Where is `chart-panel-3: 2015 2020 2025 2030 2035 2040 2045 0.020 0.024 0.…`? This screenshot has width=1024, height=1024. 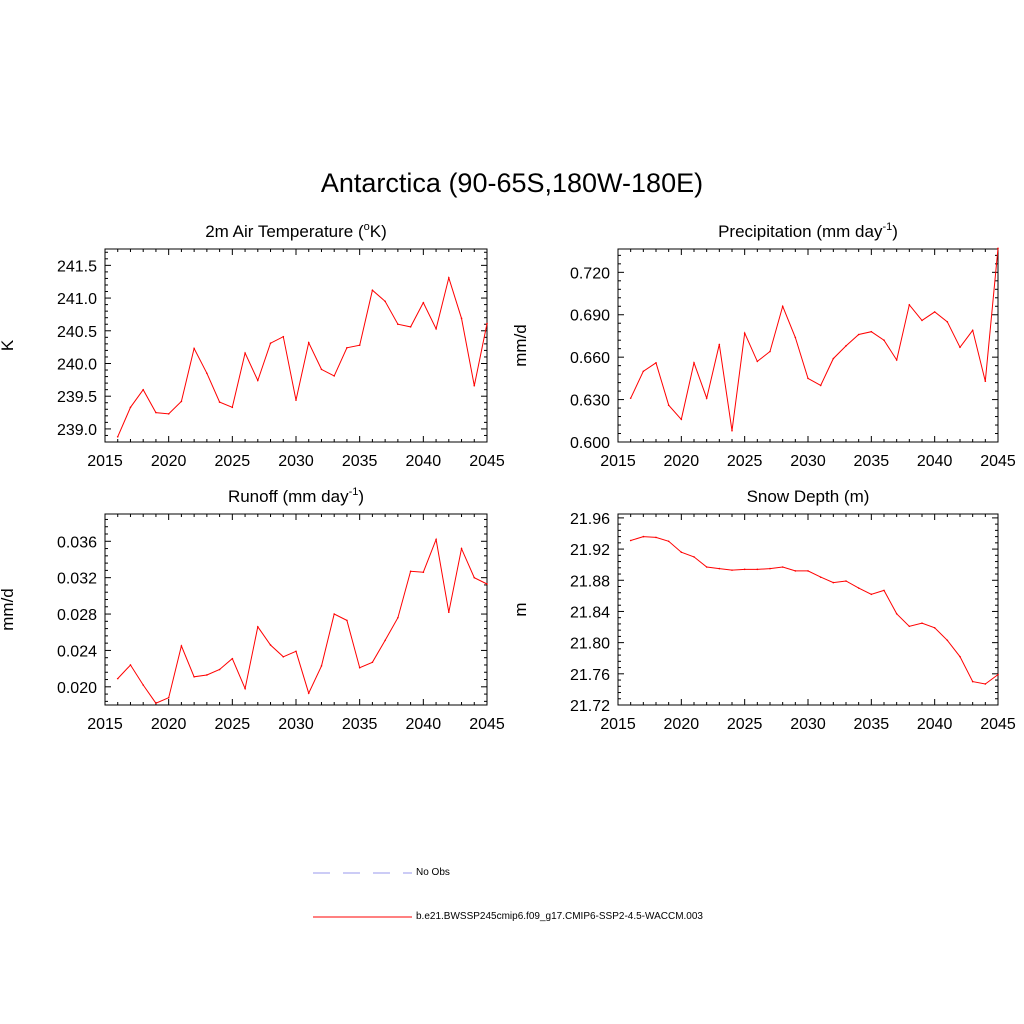 chart-panel-3: 2015 2020 2025 2030 2035 2040 2045 0.020 0.024 0.… is located at coordinates (252, 609).